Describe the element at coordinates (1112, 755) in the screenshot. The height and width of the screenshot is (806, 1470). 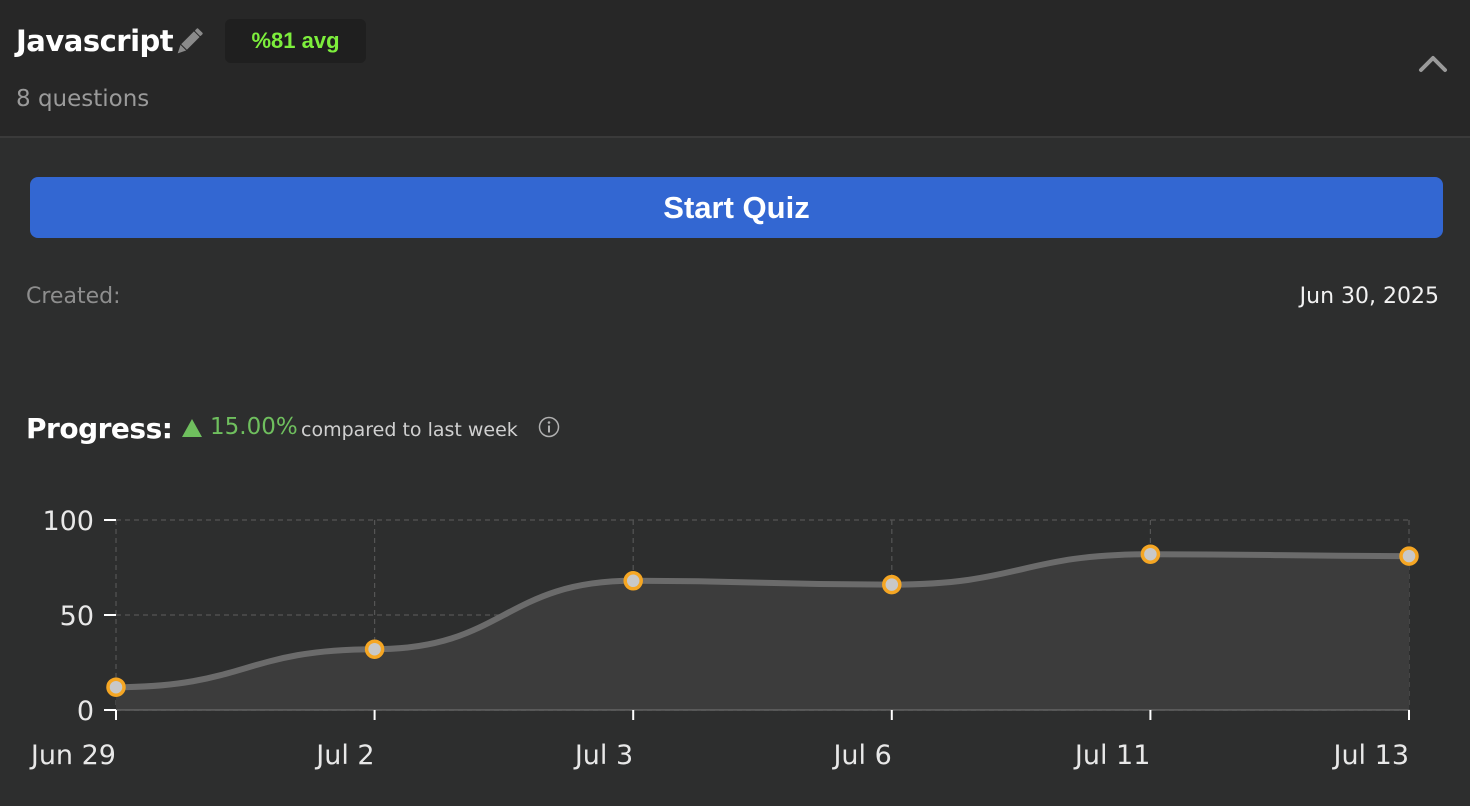
I see `x-tick-label: Jul 11` at that location.